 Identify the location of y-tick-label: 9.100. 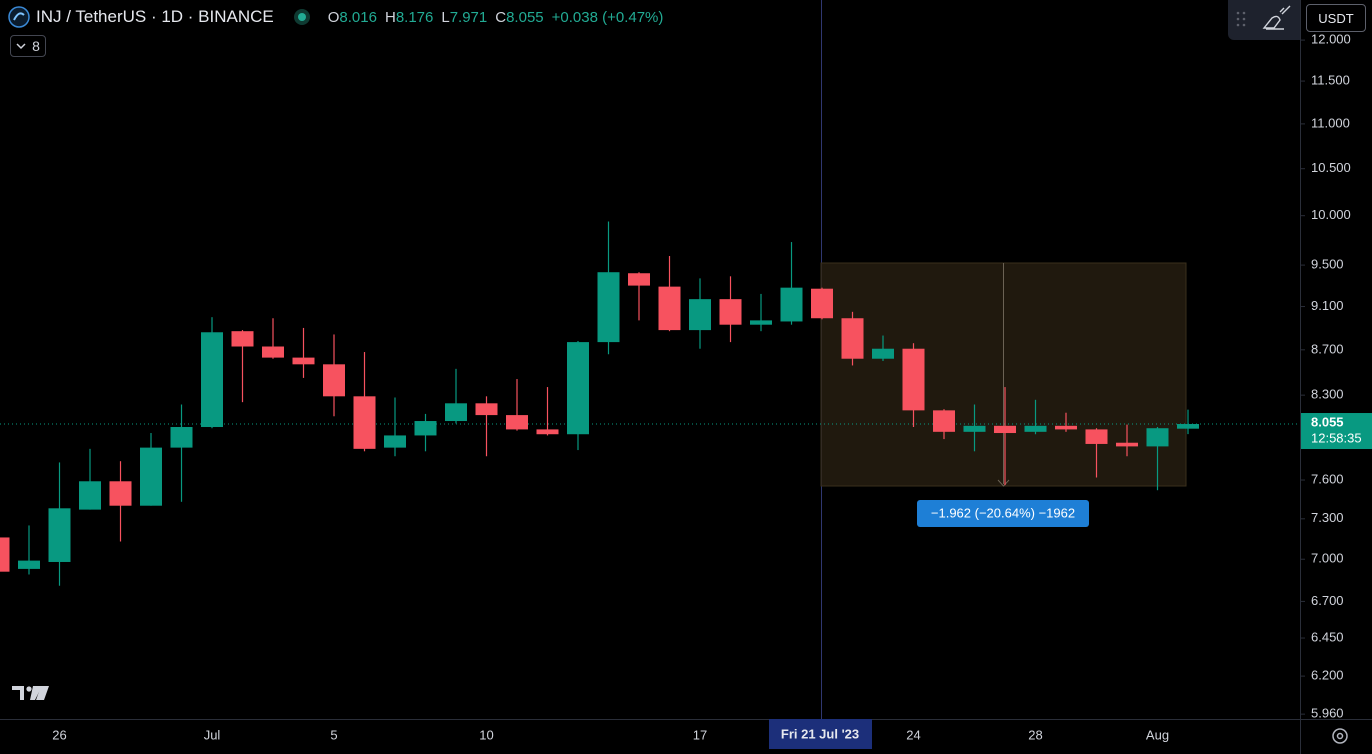
(1327, 305).